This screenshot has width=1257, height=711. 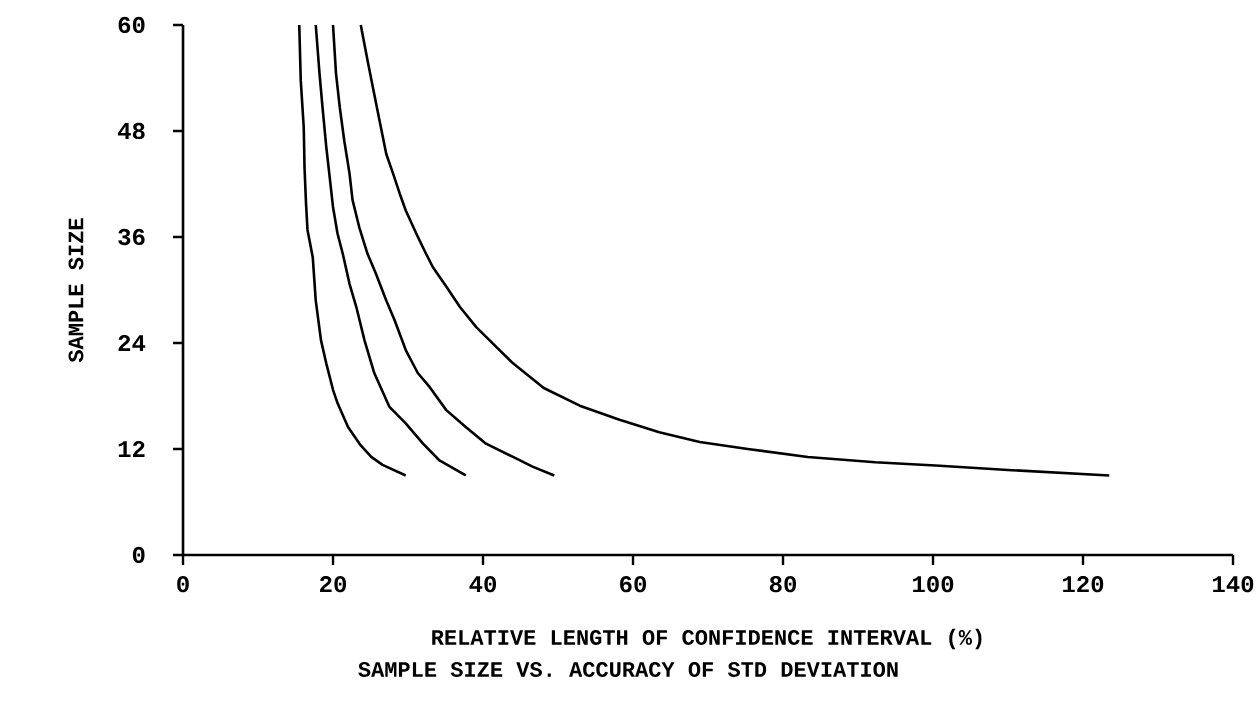 I want to click on x-tick-label: 120, so click(x=1083, y=584).